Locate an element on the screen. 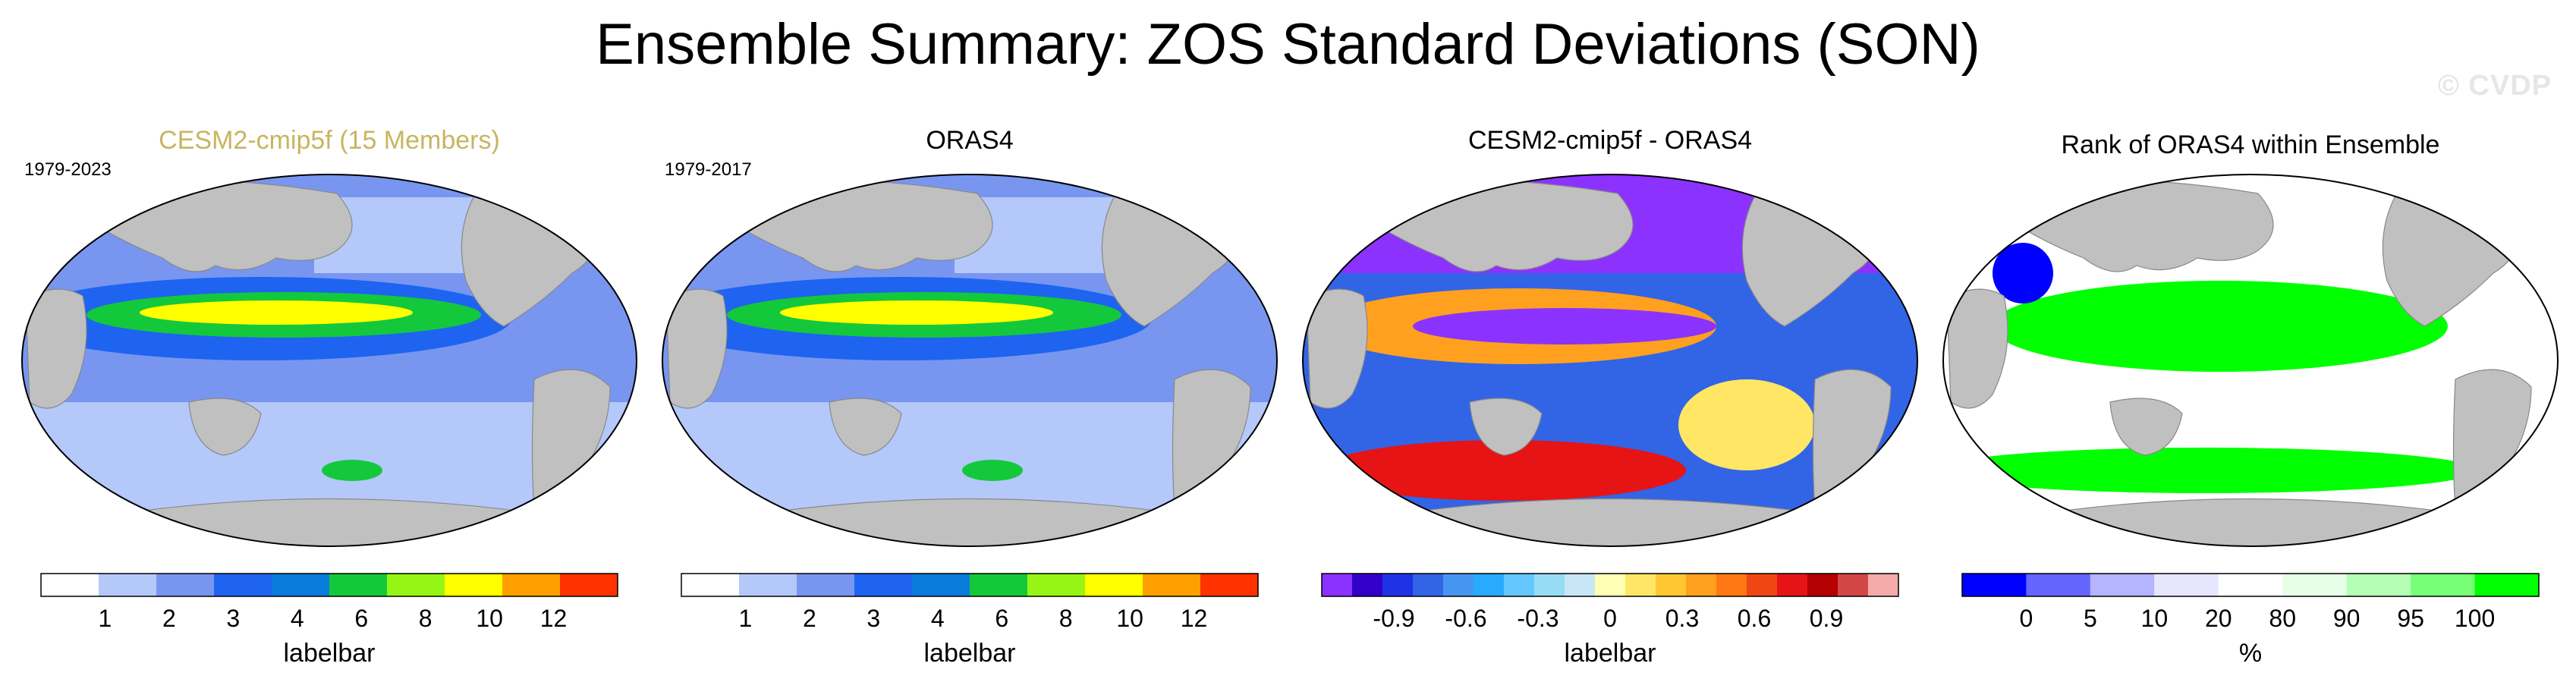 This screenshot has width=2576, height=676. colorbar: 0 5 10 20 80 90 95 100 % is located at coordinates (2250, 618).